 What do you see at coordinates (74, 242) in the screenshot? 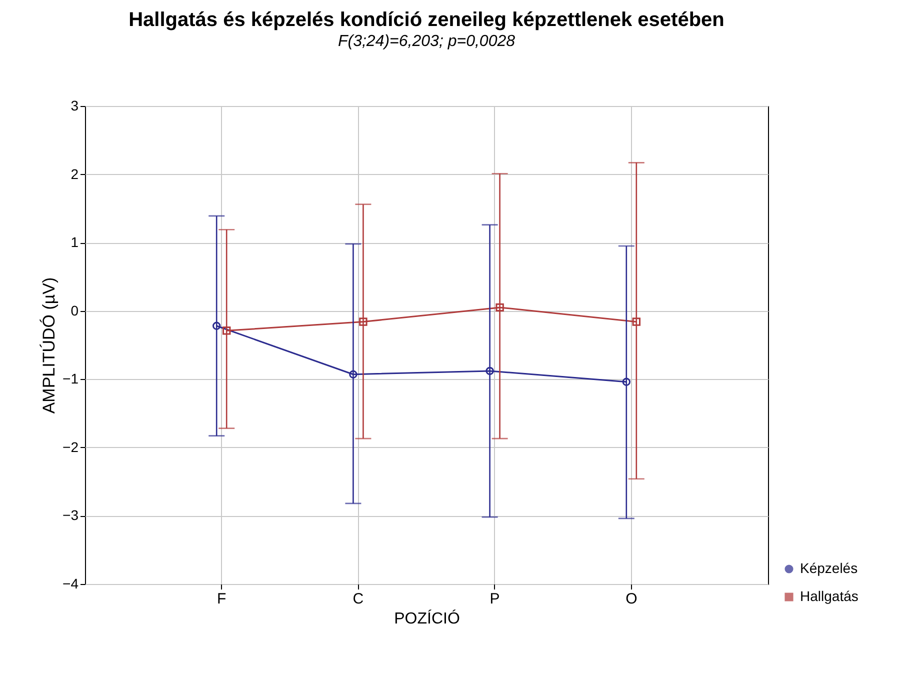
I see `y-tick-label: 1` at bounding box center [74, 242].